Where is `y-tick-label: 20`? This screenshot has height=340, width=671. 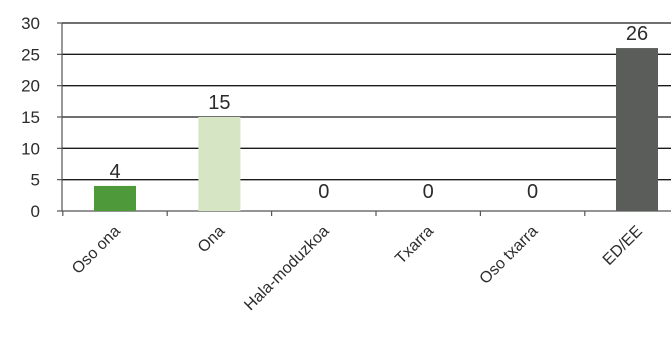
y-tick-label: 20 is located at coordinates (30, 86).